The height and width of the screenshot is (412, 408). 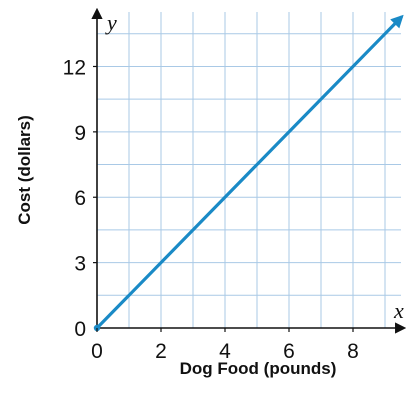 What do you see at coordinates (97, 351) in the screenshot?
I see `x-tick-label: 0` at bounding box center [97, 351].